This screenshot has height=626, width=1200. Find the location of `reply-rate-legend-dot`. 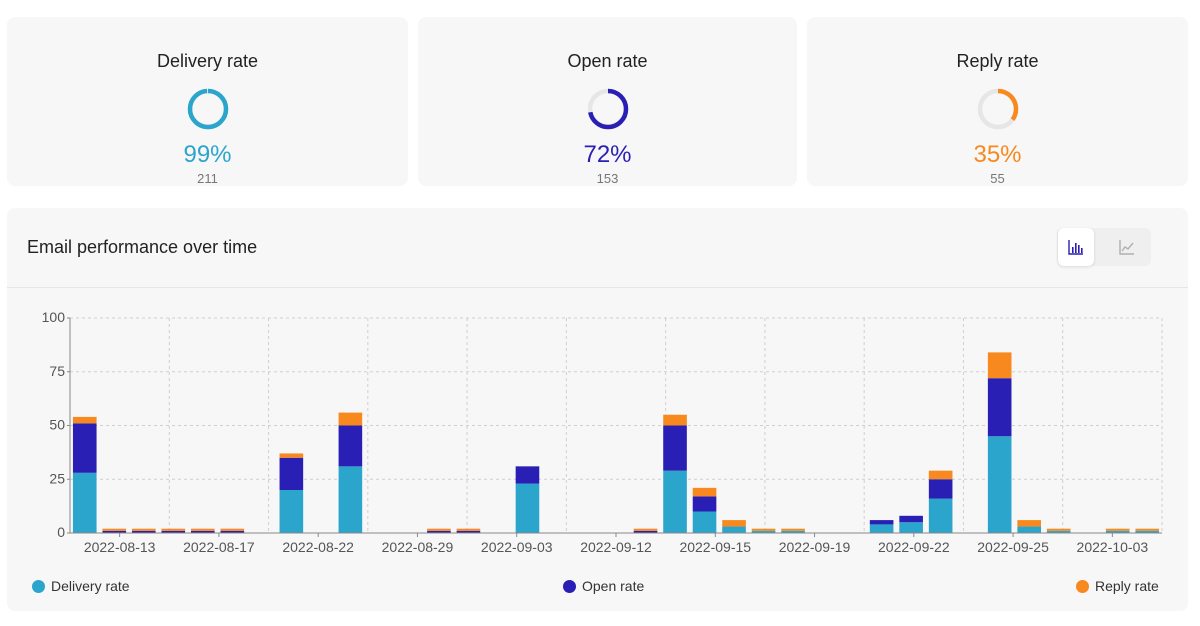

reply-rate-legend-dot is located at coordinates (1082, 586).